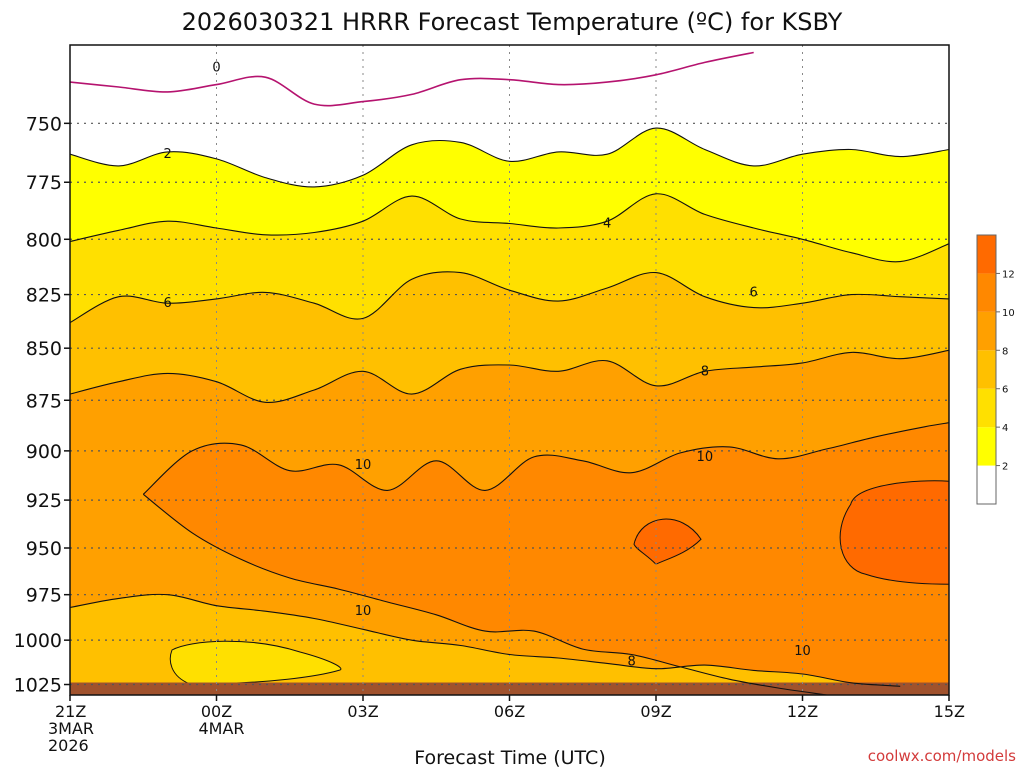 The height and width of the screenshot is (768, 1024). I want to click on colorbar-frame, so click(986, 369).